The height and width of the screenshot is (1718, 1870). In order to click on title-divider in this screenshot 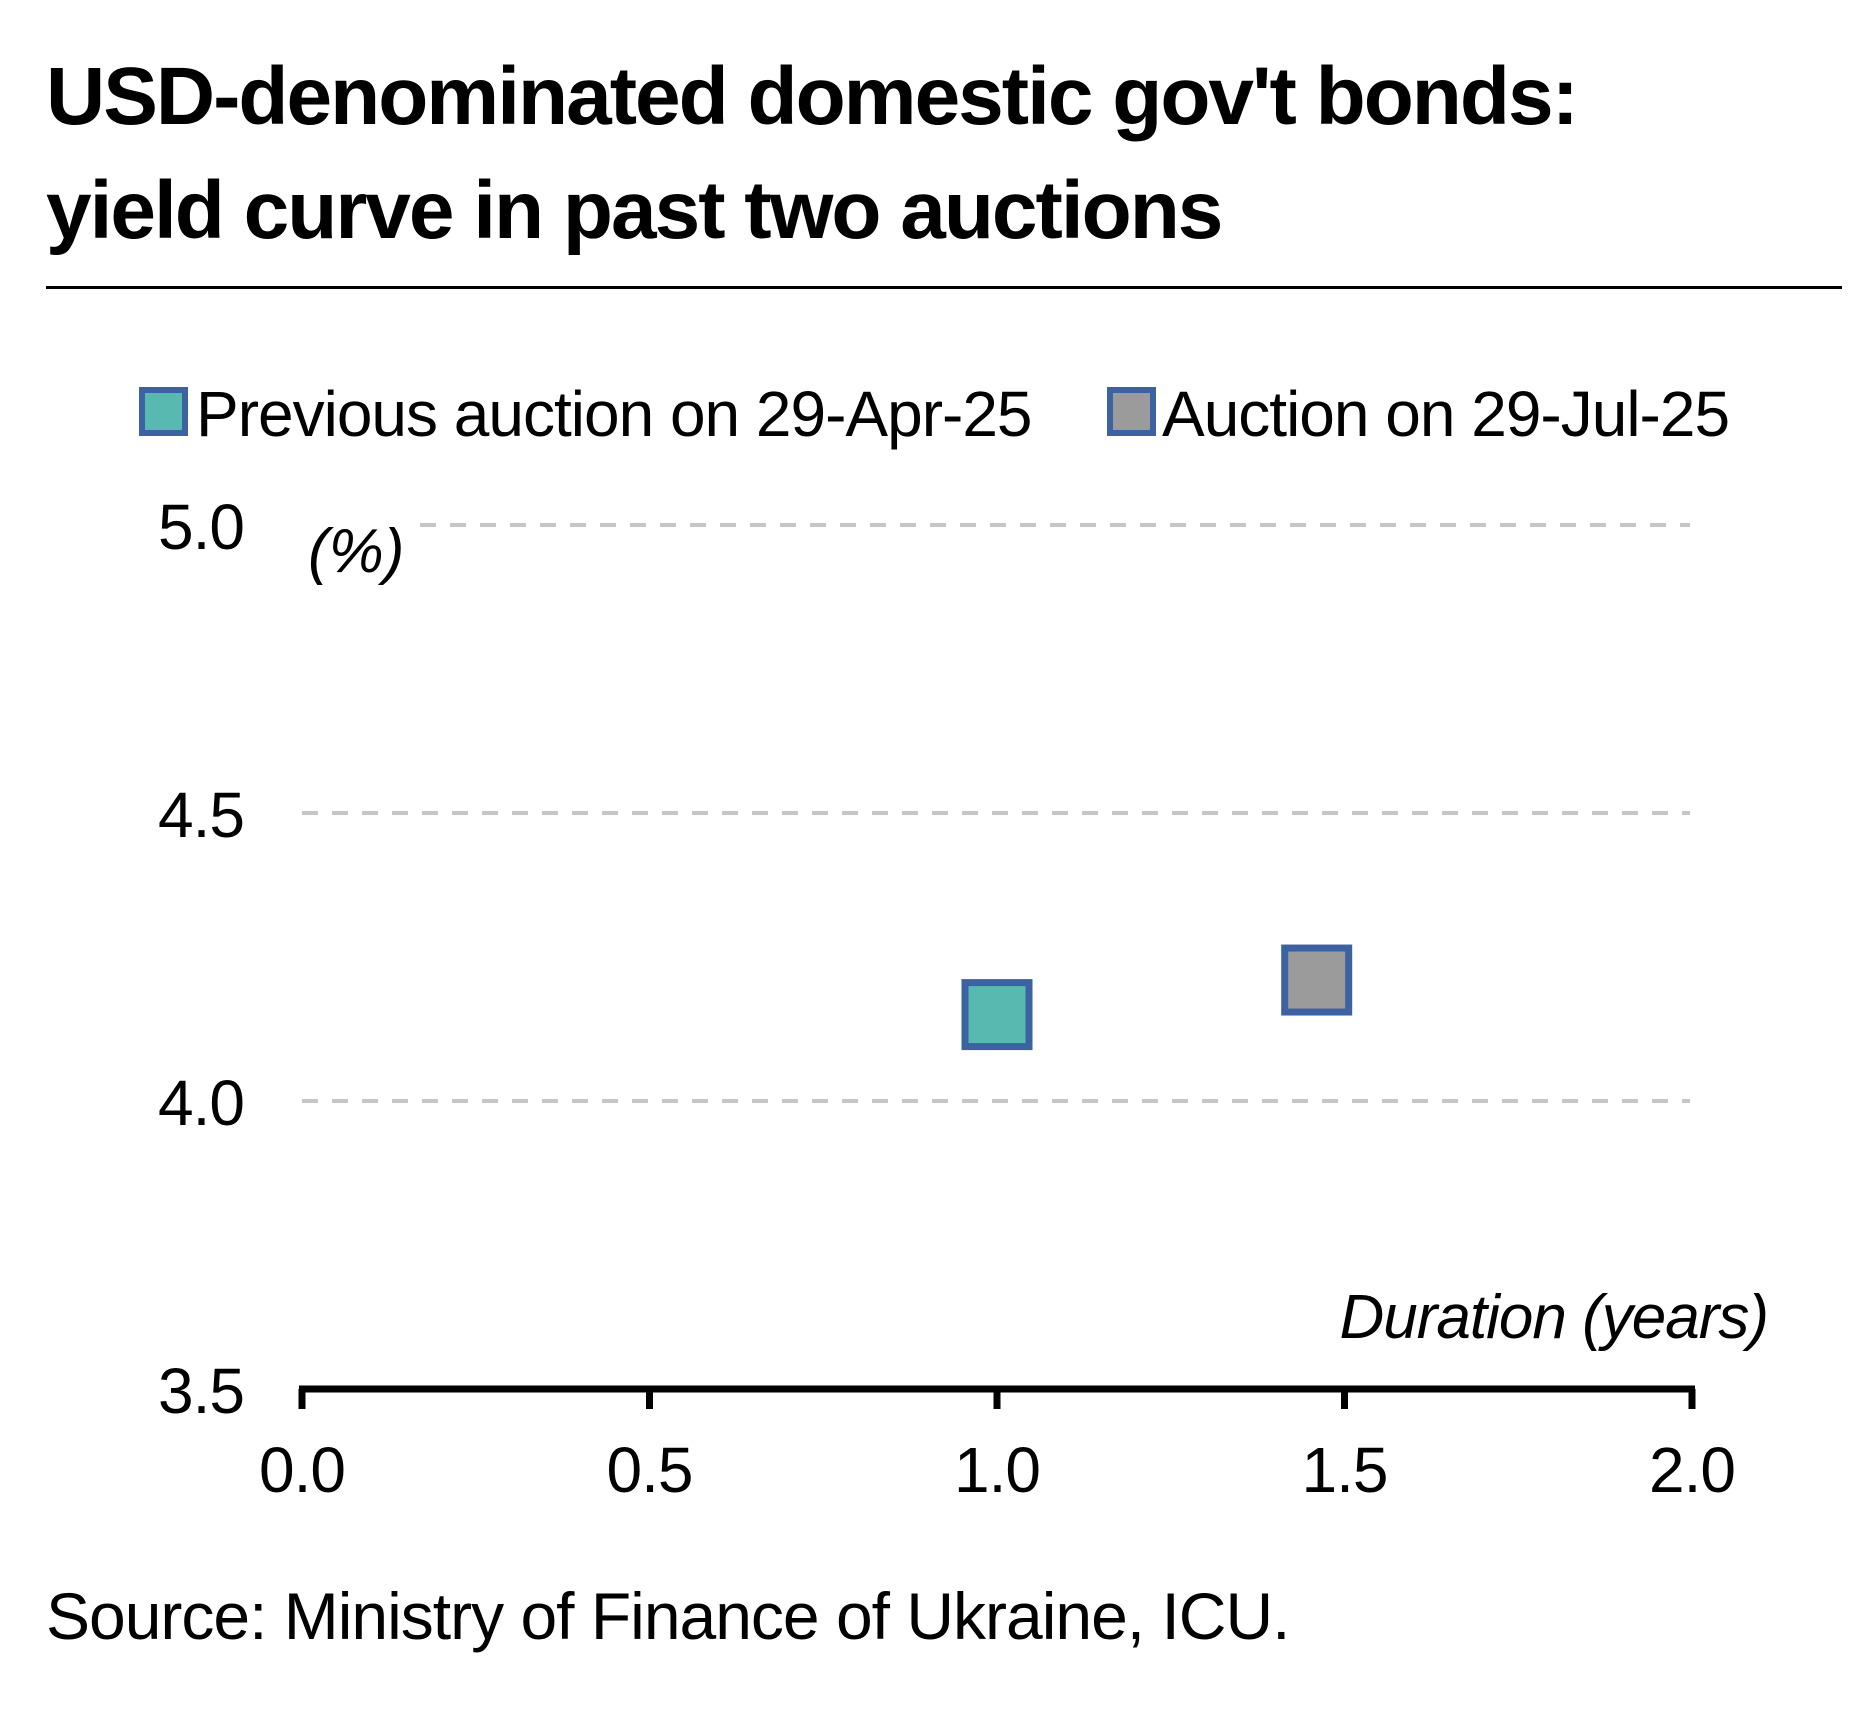, I will do `click(944, 287)`.